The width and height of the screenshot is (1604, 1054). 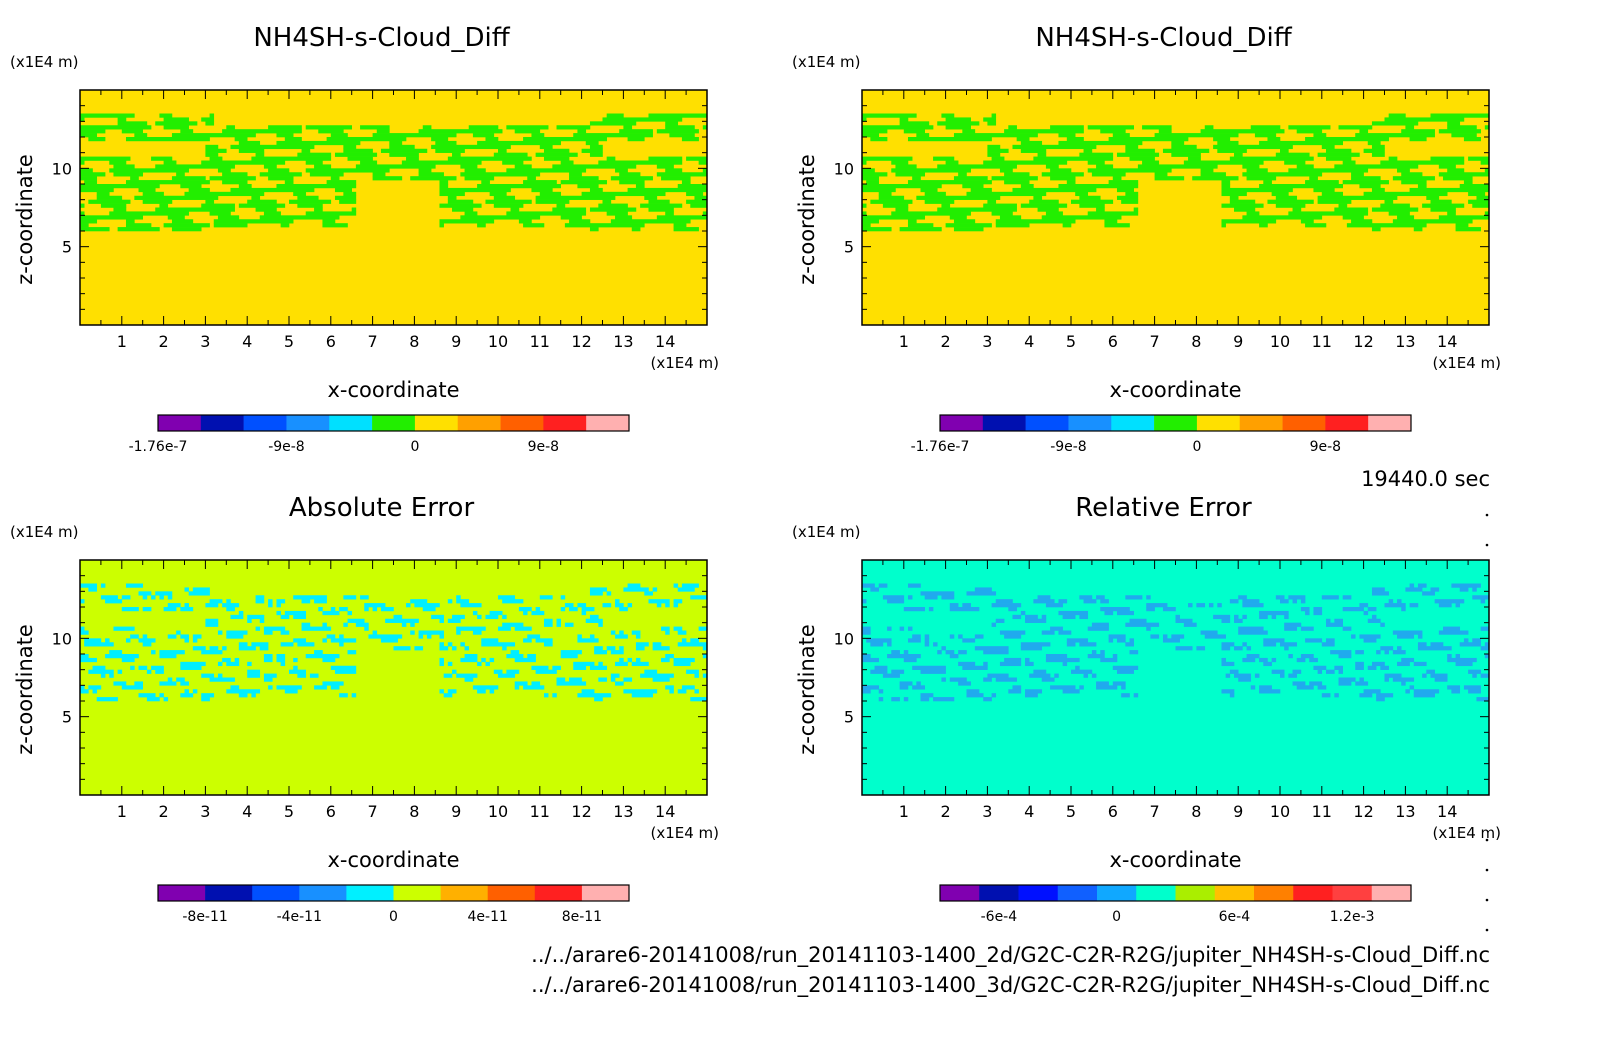 What do you see at coordinates (849, 717) in the screenshot?
I see `y-tick-label: 5` at bounding box center [849, 717].